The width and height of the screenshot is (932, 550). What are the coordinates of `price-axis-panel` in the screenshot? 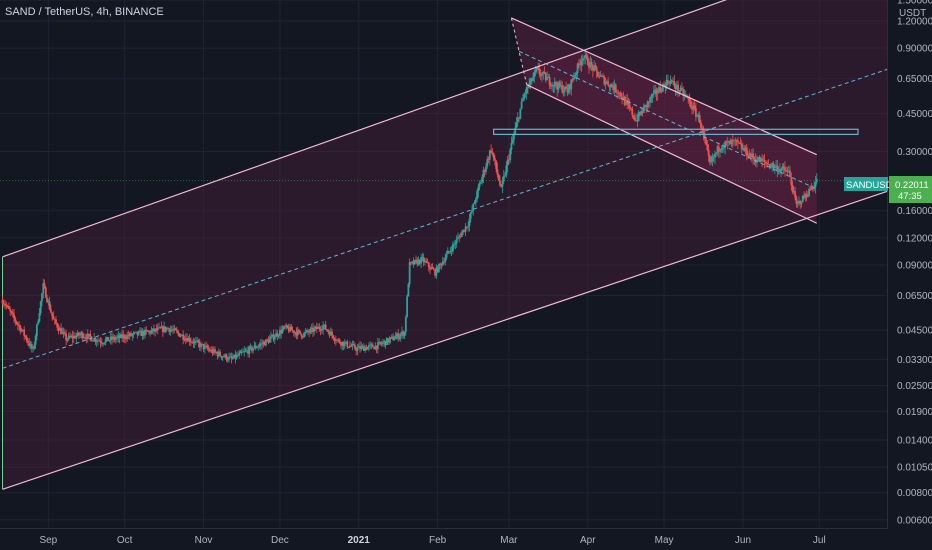 It's located at (910, 264).